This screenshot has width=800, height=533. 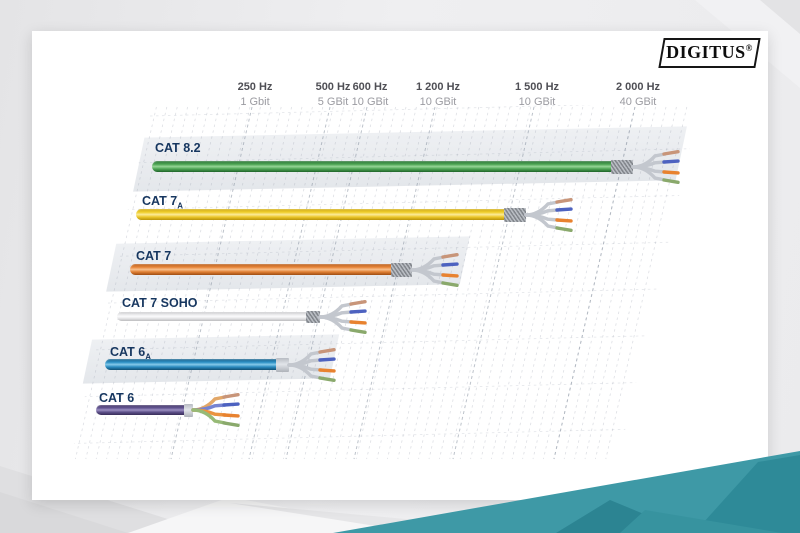 I want to click on tick-bandwidth: 5 GBit, so click(x=333, y=102).